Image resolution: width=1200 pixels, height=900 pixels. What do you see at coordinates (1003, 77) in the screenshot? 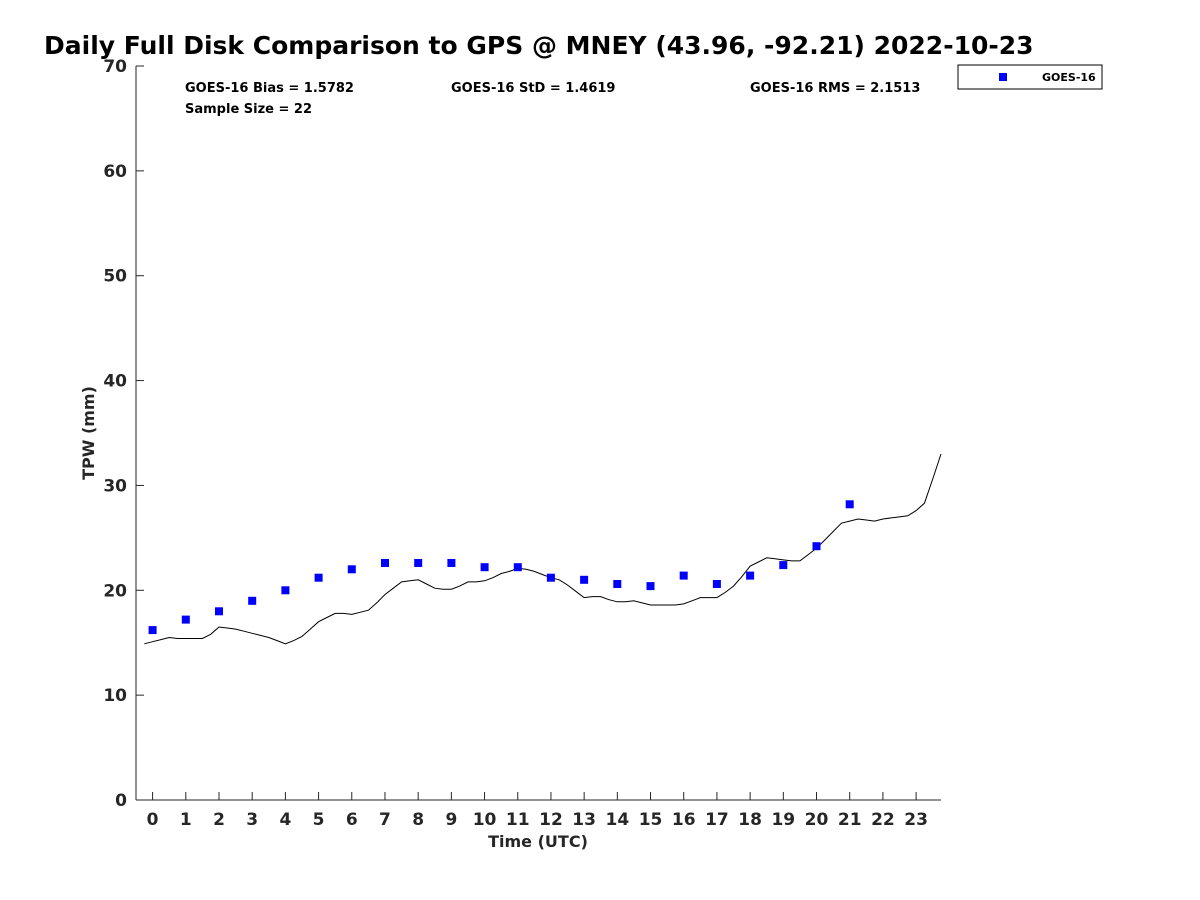
I see `legend-marker` at bounding box center [1003, 77].